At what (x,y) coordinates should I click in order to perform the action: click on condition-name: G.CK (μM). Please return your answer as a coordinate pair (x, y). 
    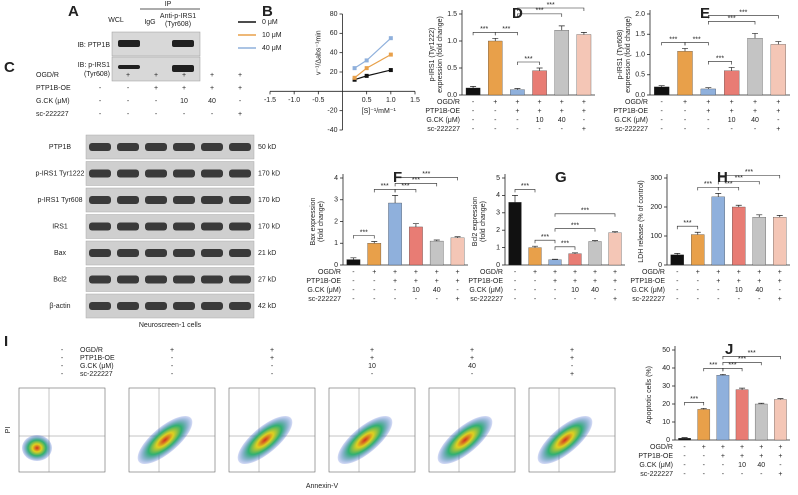
    Looking at the image, I should click on (631, 120).